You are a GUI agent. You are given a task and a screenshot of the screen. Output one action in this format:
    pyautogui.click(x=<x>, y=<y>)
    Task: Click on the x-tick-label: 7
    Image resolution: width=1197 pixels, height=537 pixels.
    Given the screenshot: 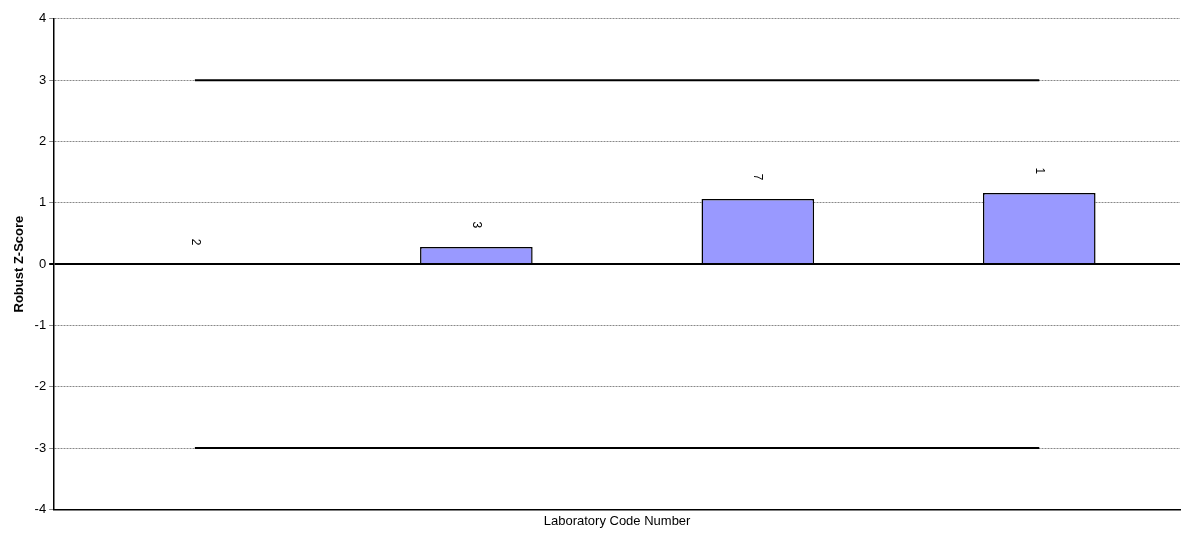 What is the action you would take?
    pyautogui.click(x=758, y=177)
    